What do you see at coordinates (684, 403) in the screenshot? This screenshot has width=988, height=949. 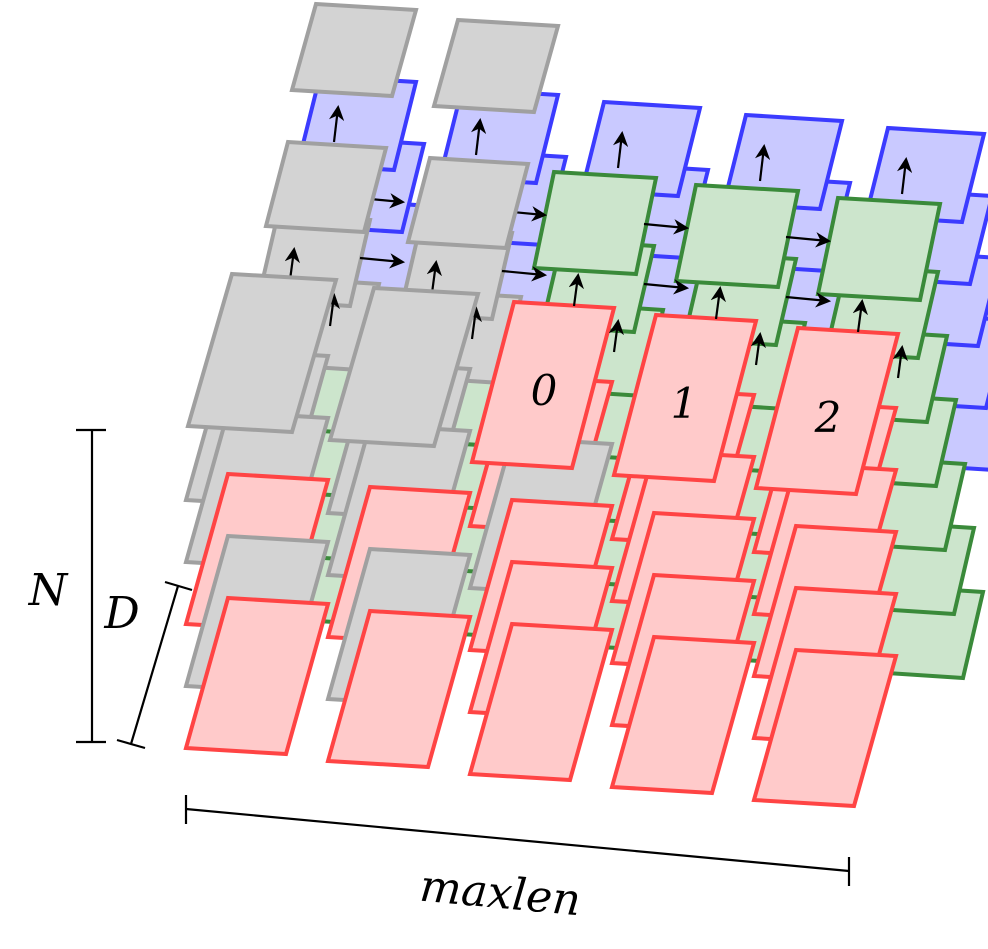 I see `token-label-1: 1` at bounding box center [684, 403].